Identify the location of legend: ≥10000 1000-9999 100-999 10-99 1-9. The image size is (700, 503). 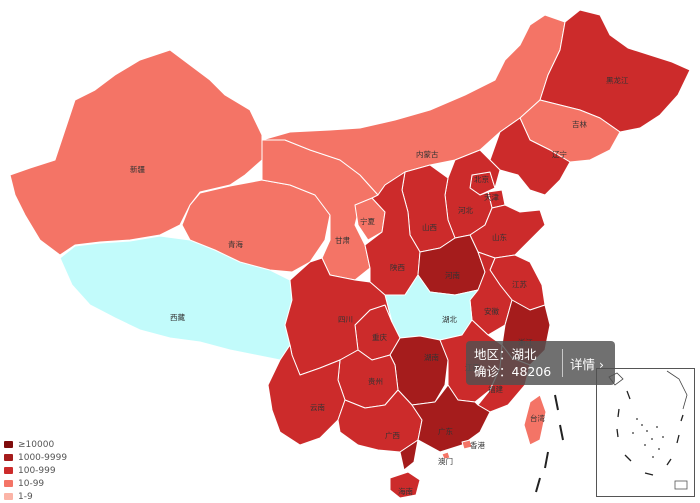
(35, 470).